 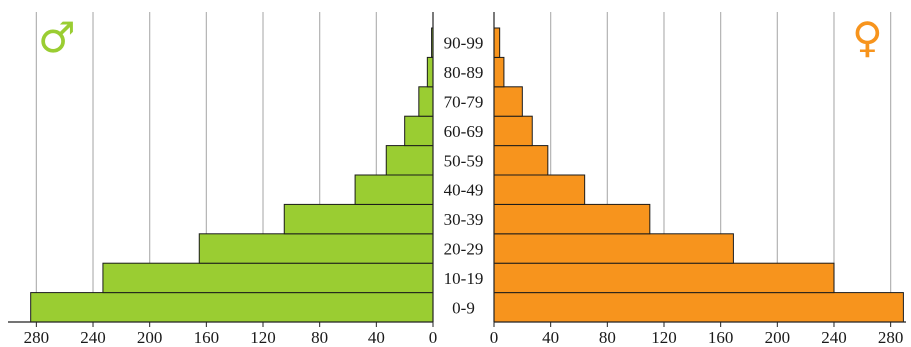 I want to click on x-tick-label-left: 160, so click(x=207, y=337).